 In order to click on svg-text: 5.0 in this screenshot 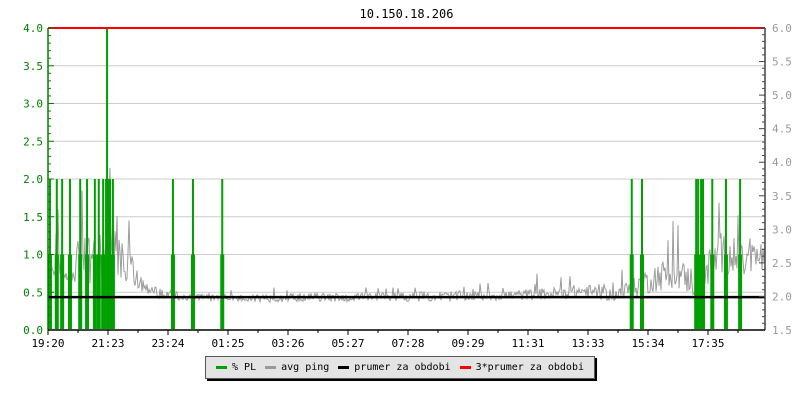, I will do `click(782, 95)`.